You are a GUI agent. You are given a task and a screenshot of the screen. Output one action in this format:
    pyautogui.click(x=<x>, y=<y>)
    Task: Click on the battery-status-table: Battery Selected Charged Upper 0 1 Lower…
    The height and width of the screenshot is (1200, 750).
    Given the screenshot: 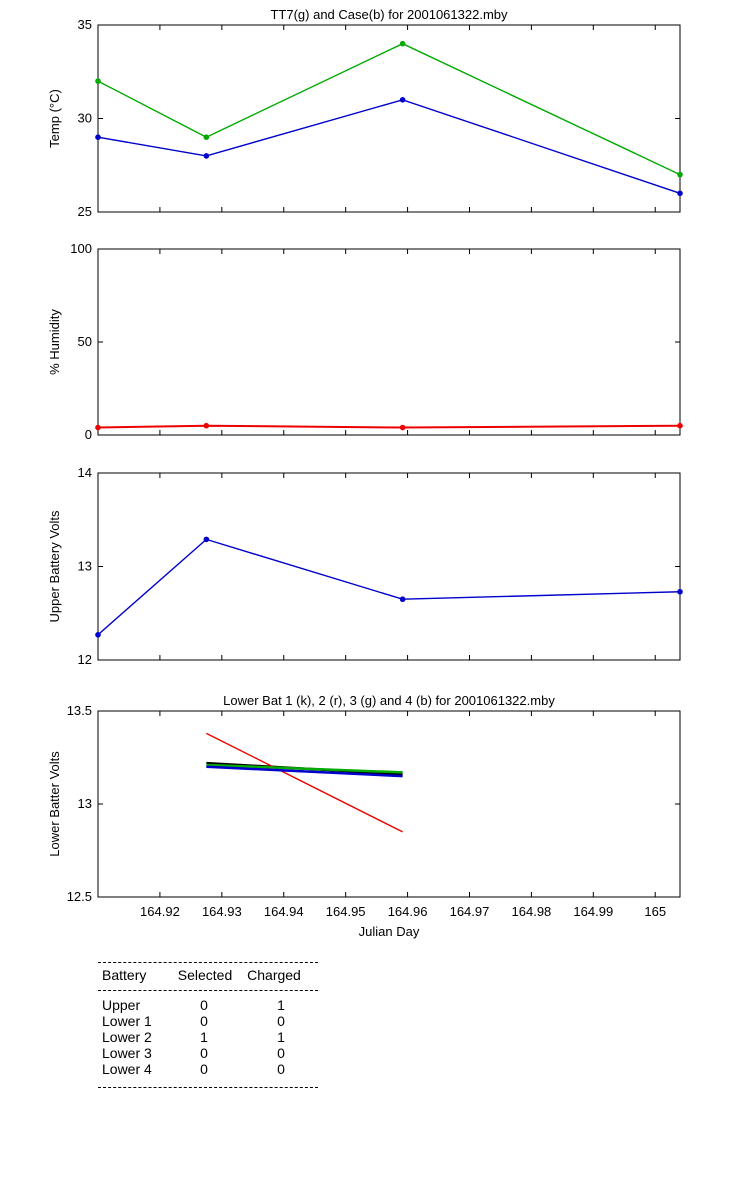 What is the action you would take?
    pyautogui.click(x=208, y=1025)
    